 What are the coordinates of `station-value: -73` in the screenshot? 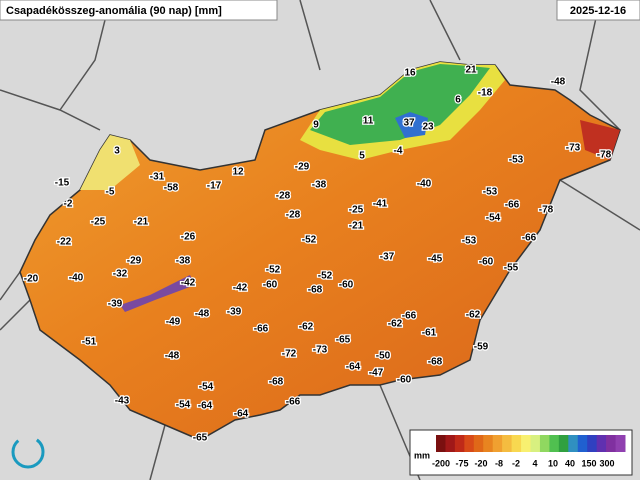 It's located at (573, 148).